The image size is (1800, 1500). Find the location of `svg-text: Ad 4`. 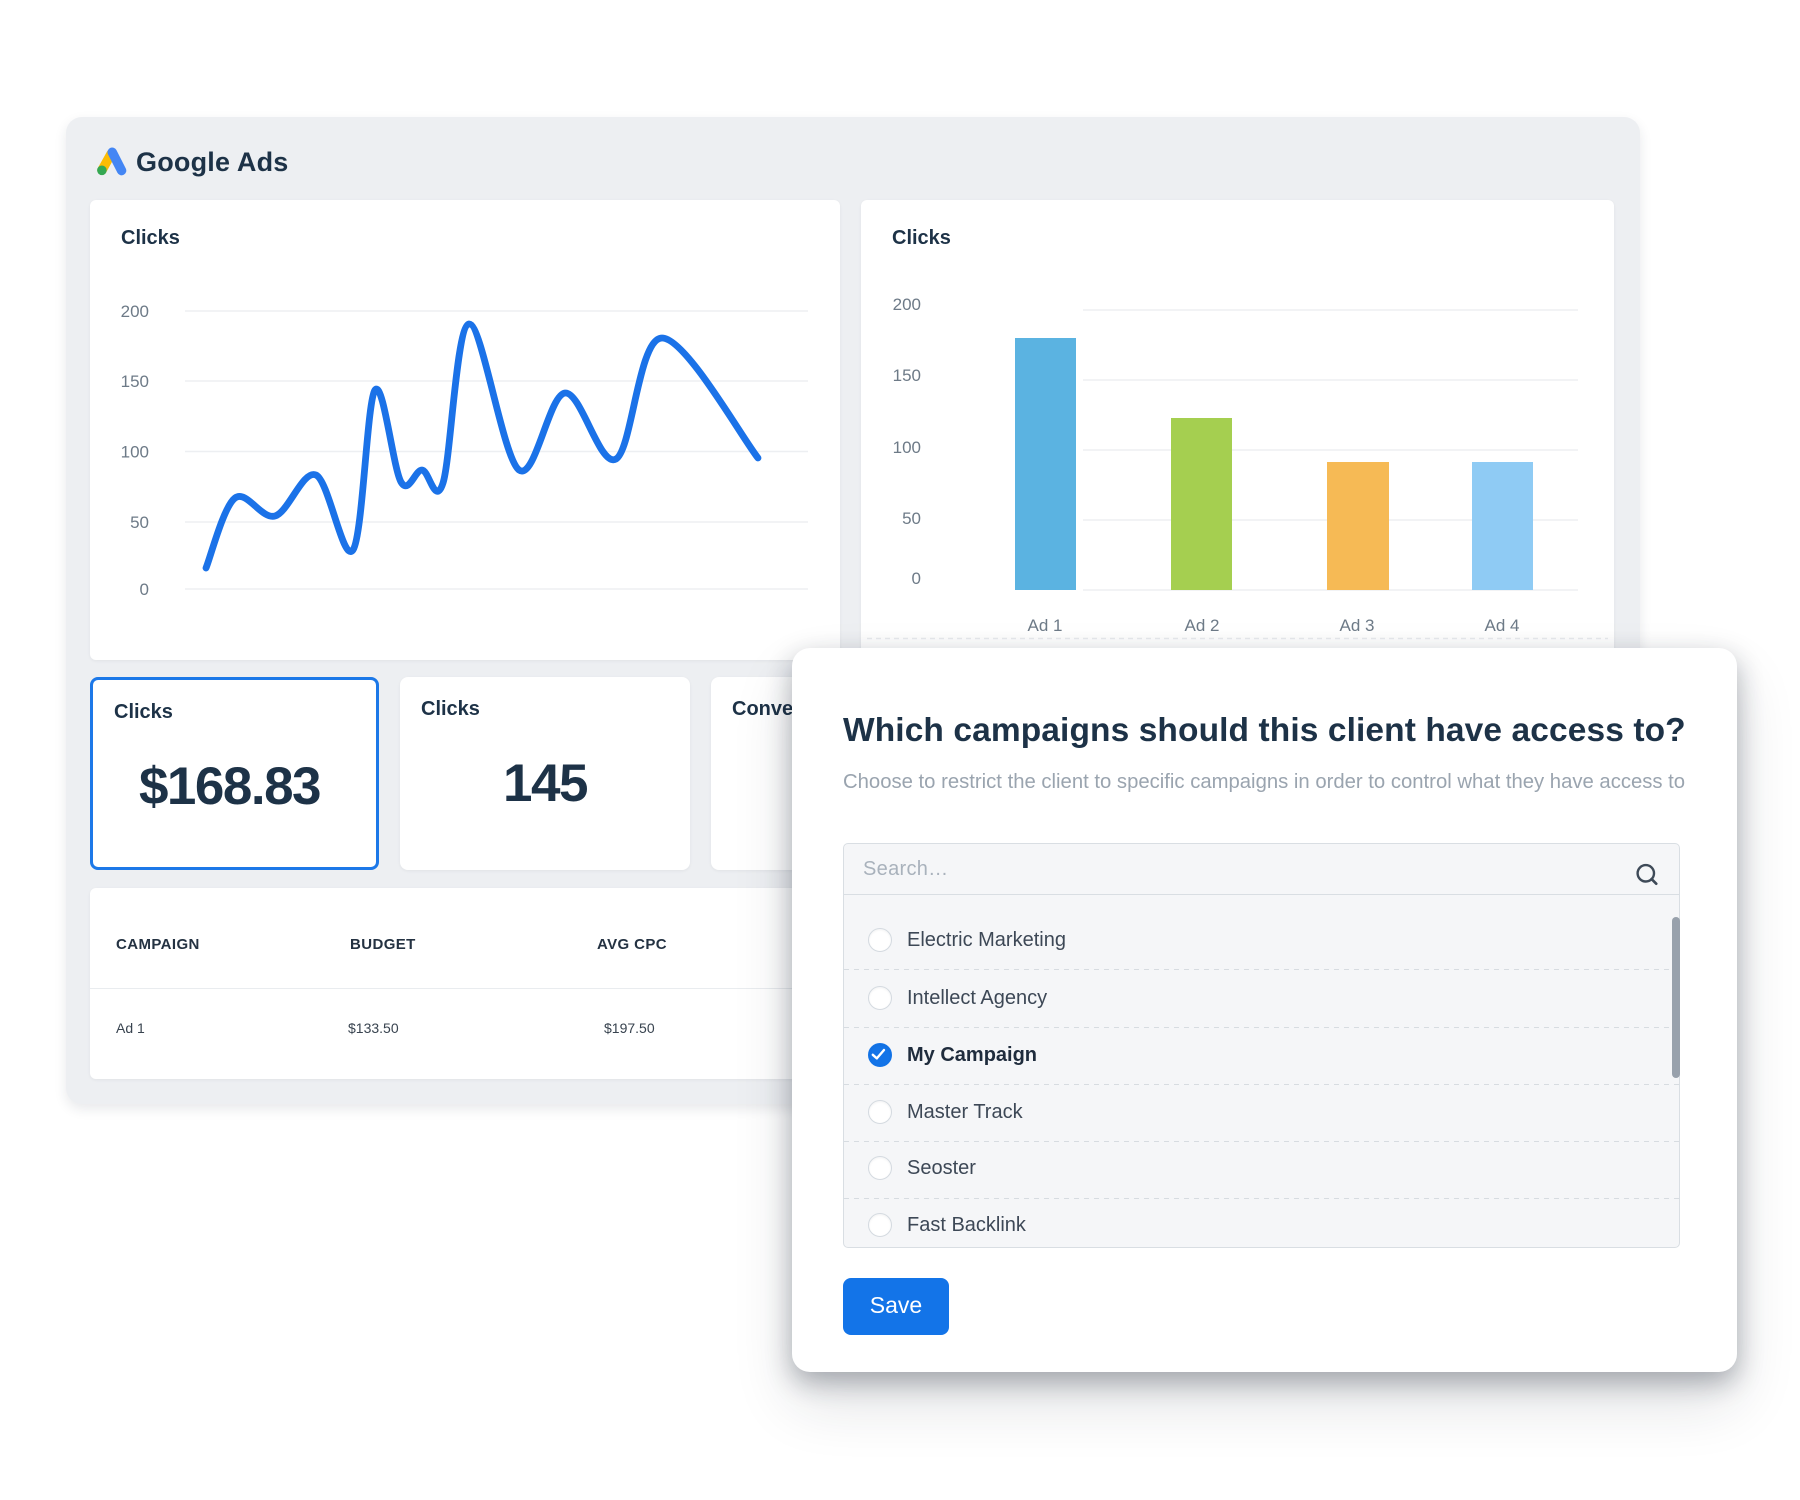

svg-text: Ad 4 is located at coordinates (1502, 625).